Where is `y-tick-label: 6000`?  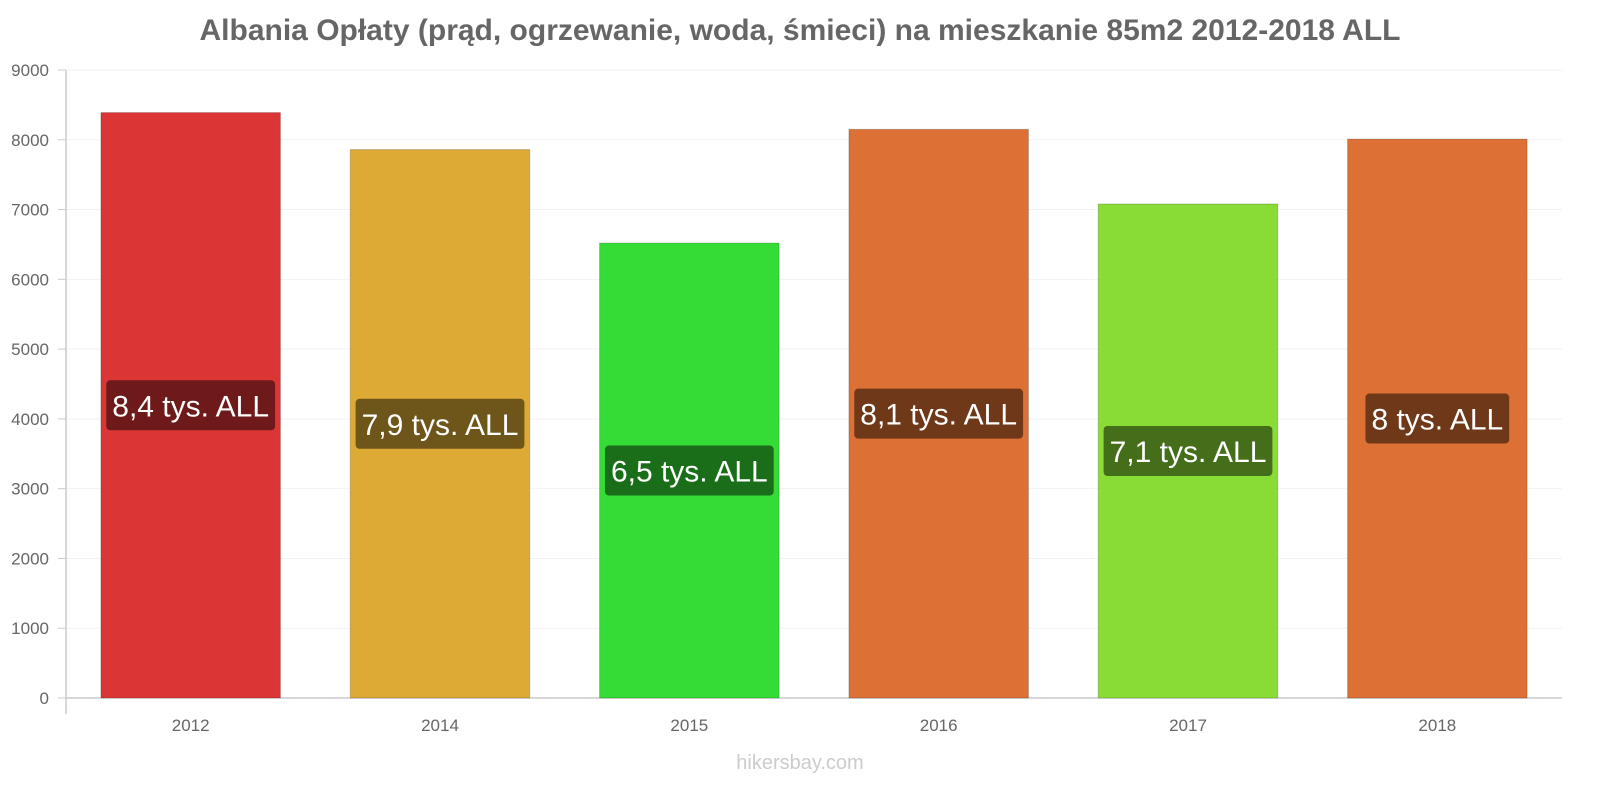 y-tick-label: 6000 is located at coordinates (30, 279).